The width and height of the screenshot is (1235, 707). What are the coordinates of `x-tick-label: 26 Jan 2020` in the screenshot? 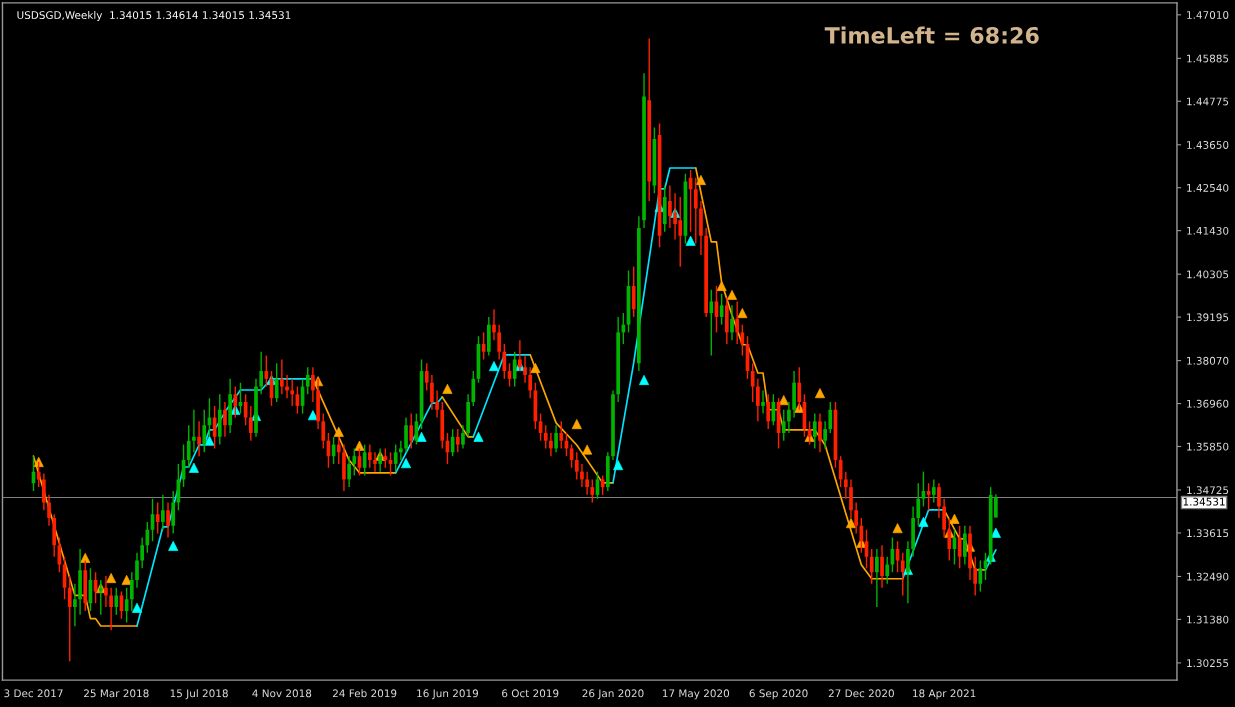 It's located at (613, 694).